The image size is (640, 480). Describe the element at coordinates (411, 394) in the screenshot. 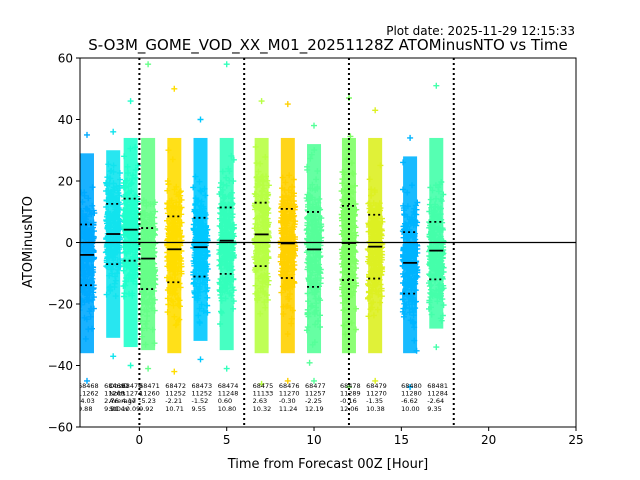

I see `stats-text: 11280` at that location.